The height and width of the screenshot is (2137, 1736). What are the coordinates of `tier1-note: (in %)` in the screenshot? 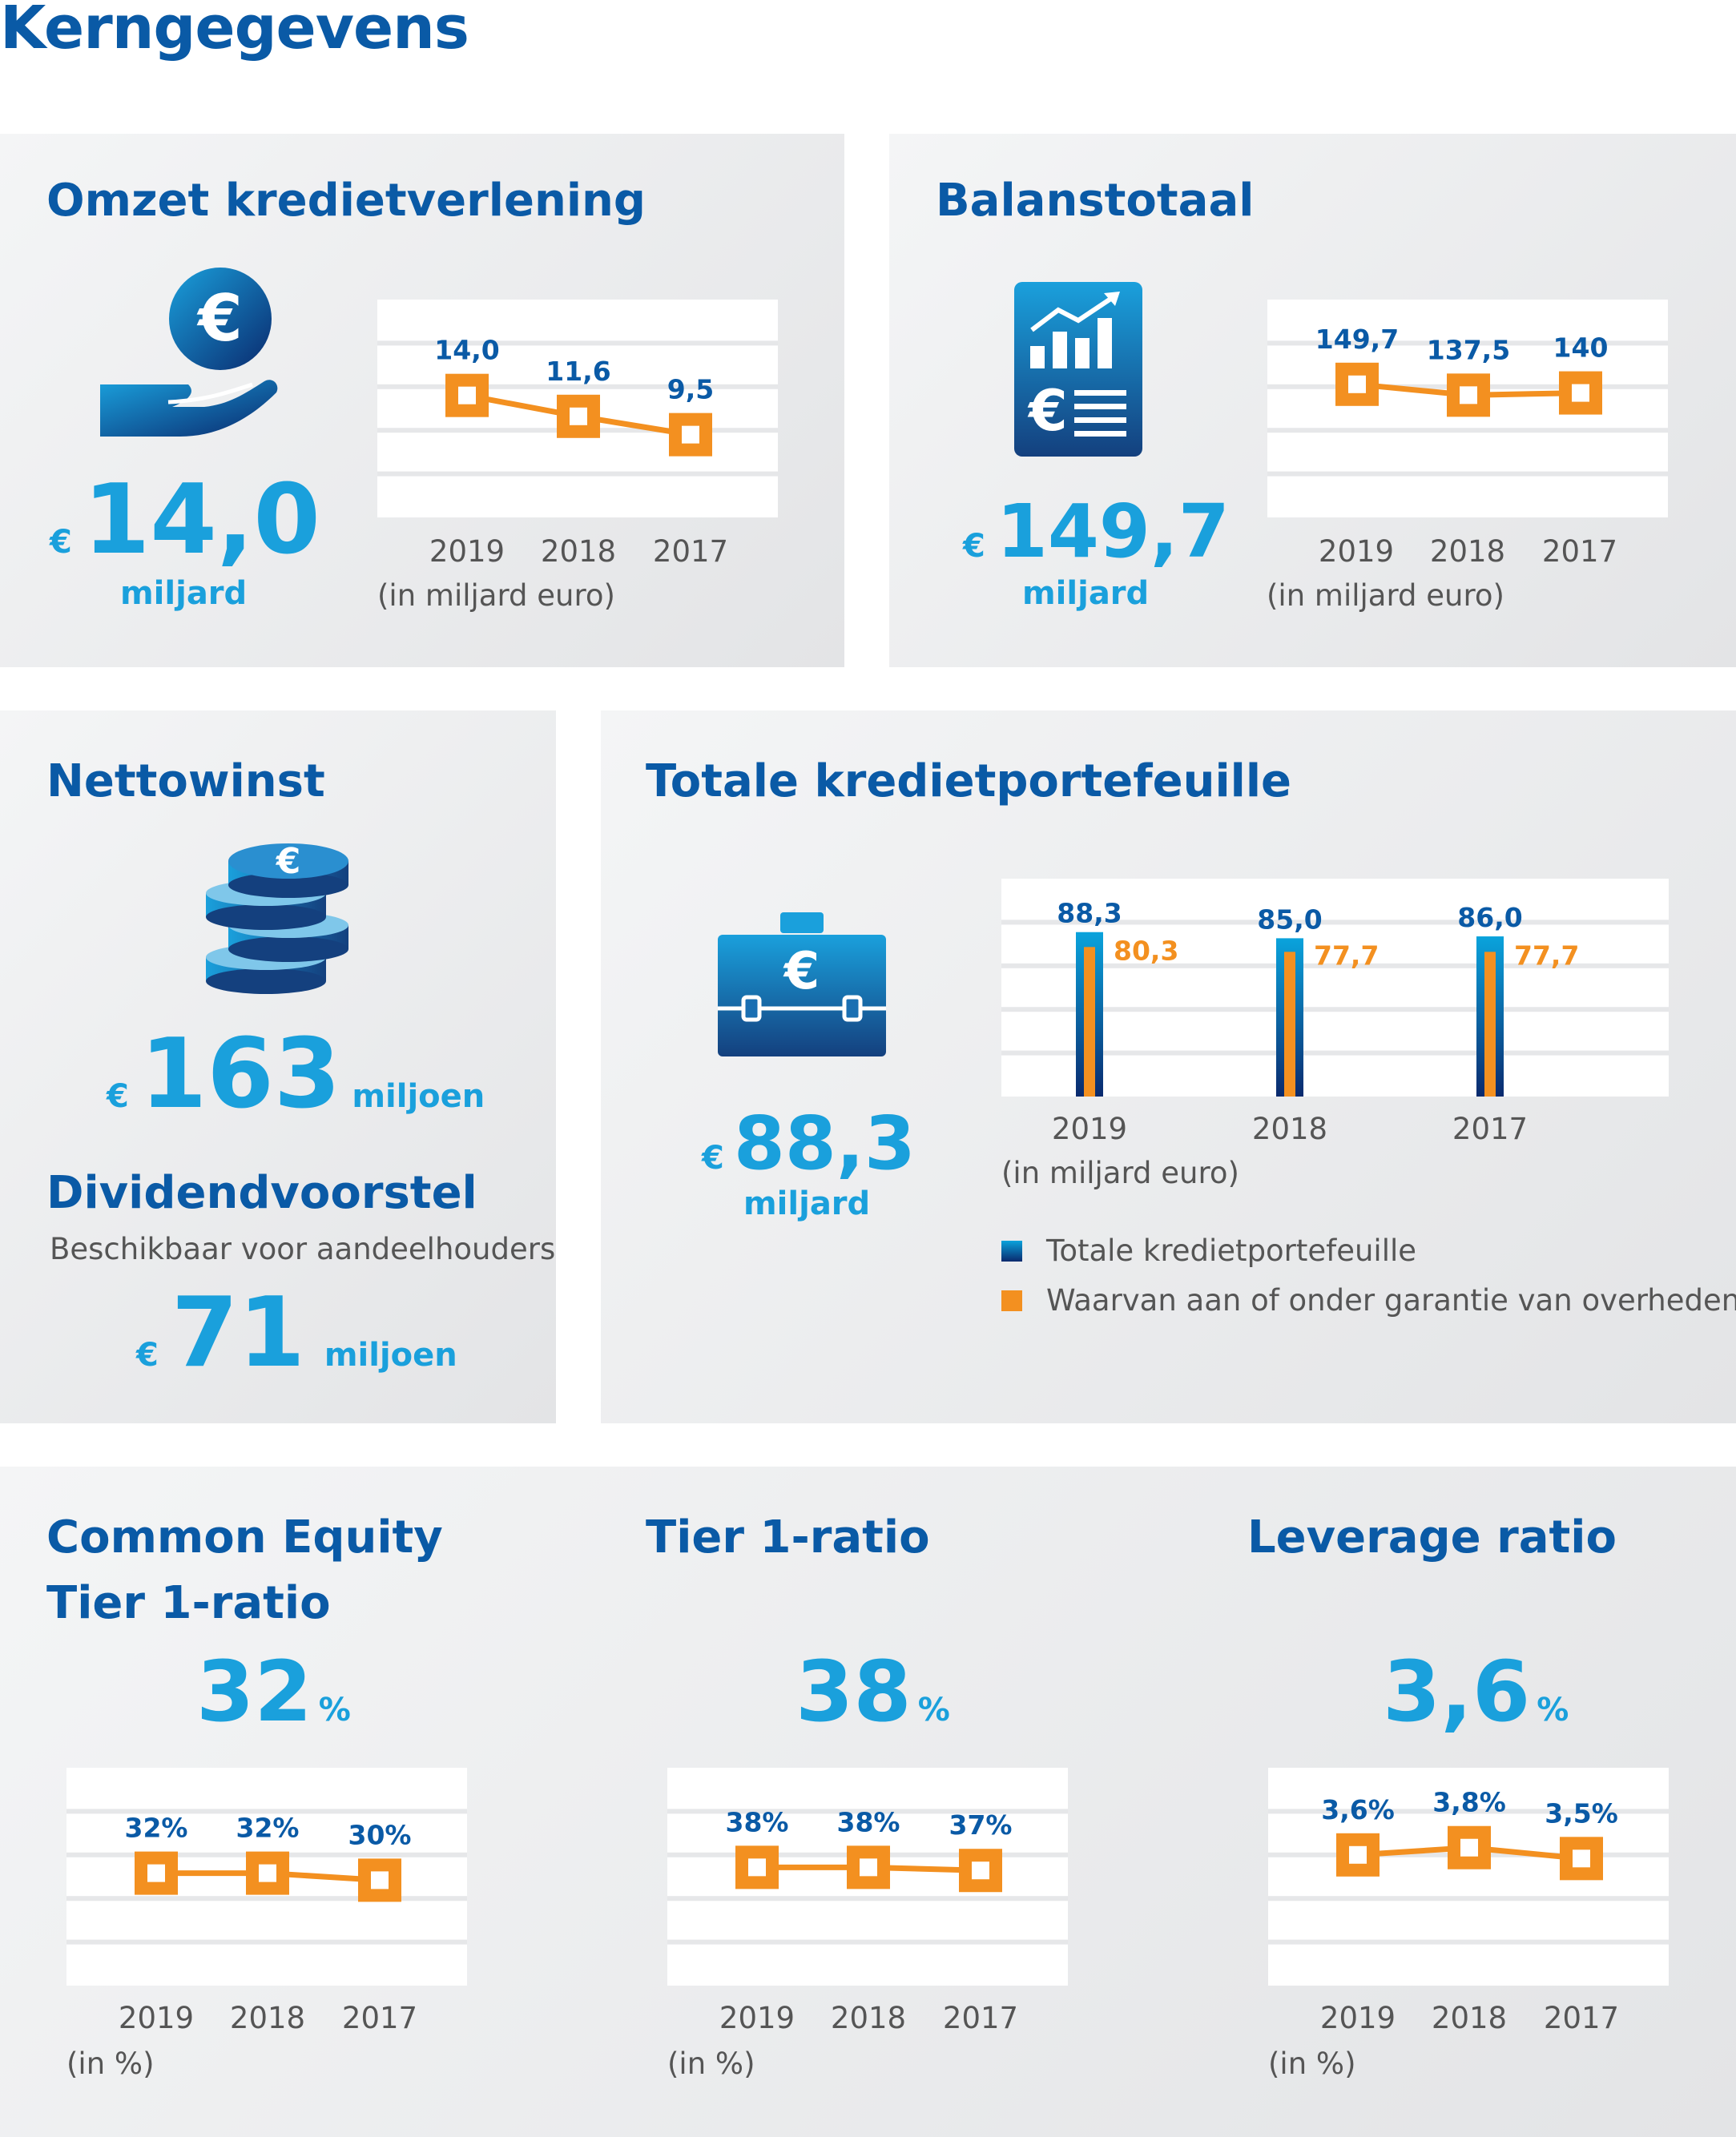 It's located at (711, 2063).